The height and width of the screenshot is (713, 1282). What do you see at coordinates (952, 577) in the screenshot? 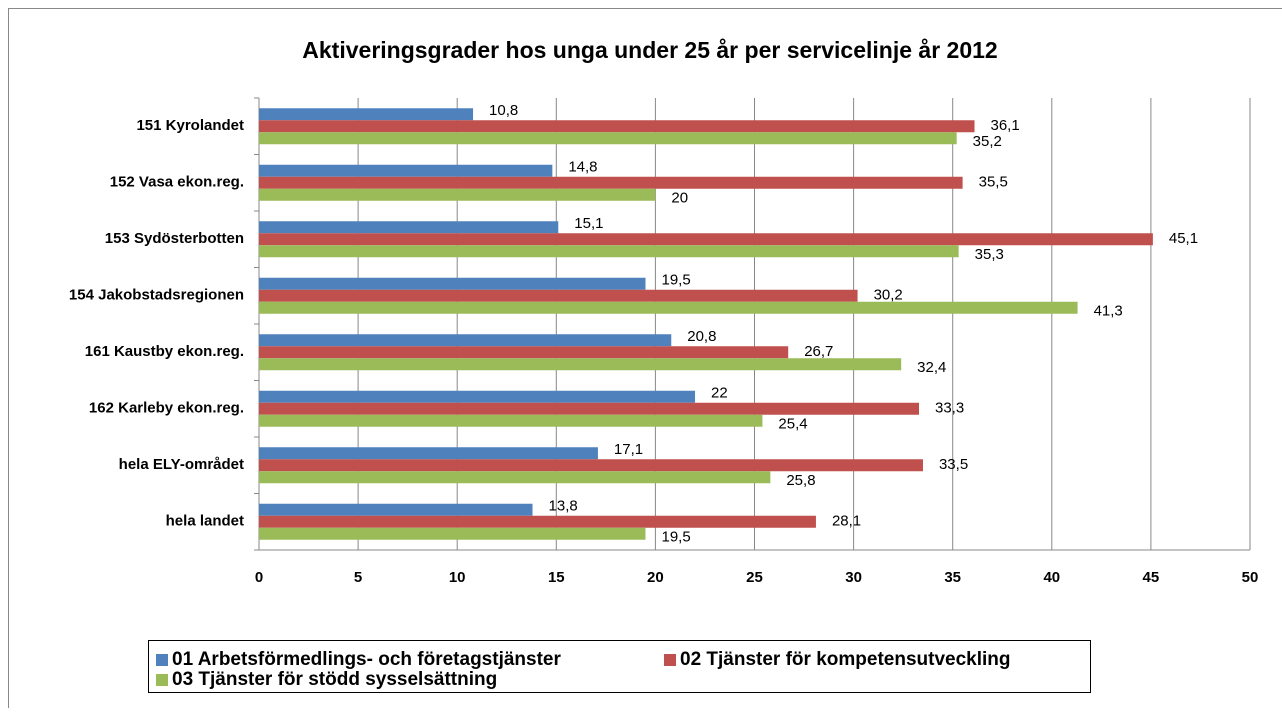
I see `x-tick-label: 35` at bounding box center [952, 577].